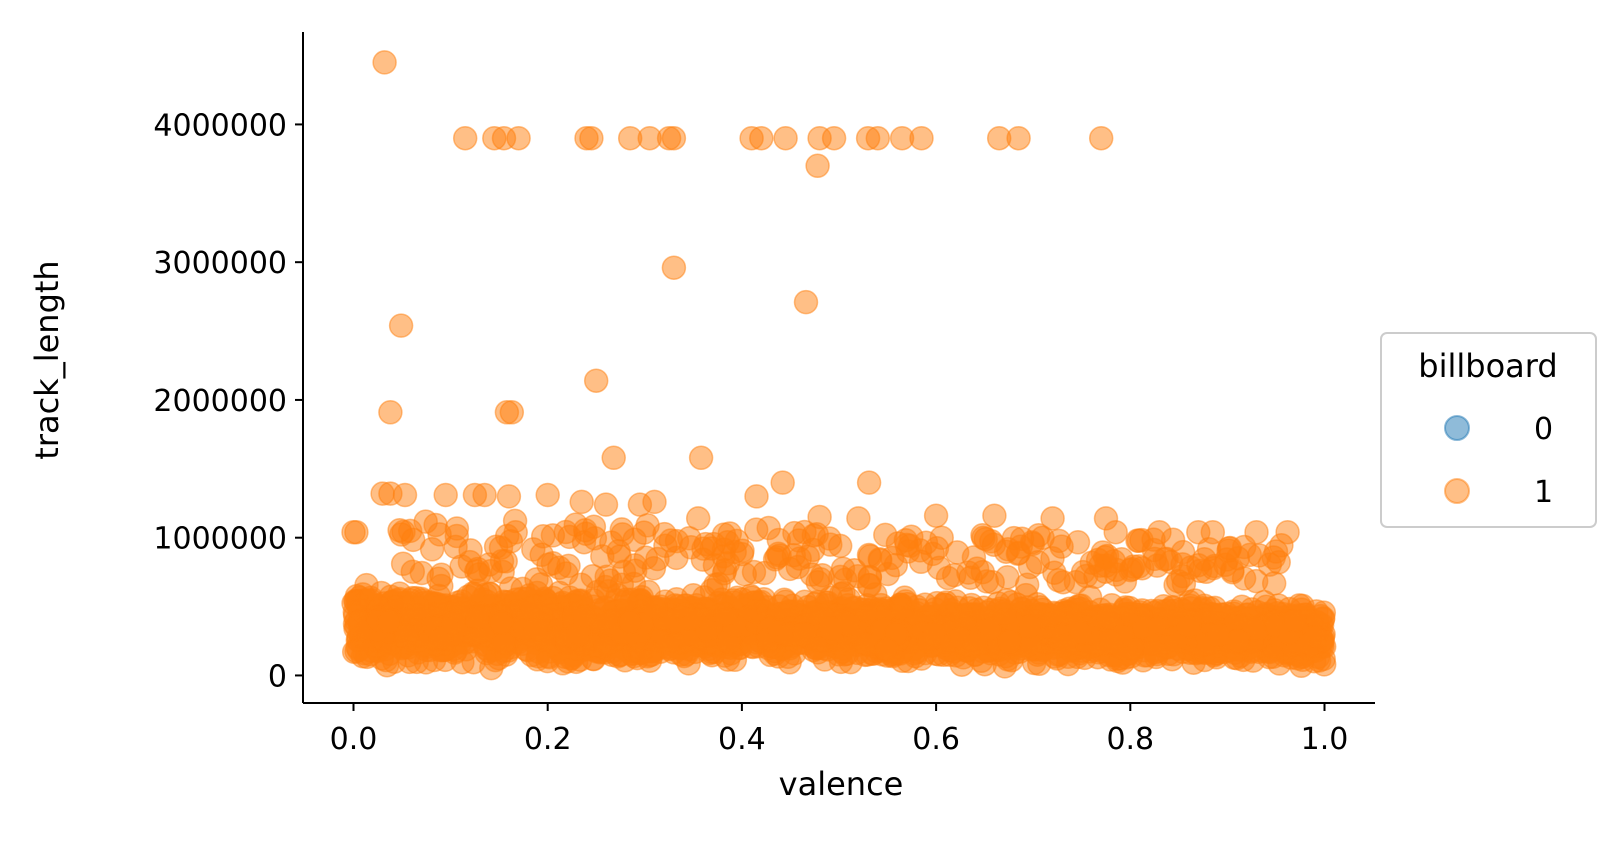 This screenshot has height=855, width=1609. Describe the element at coordinates (1325, 739) in the screenshot. I see `x-tick-label: 1.0` at that location.